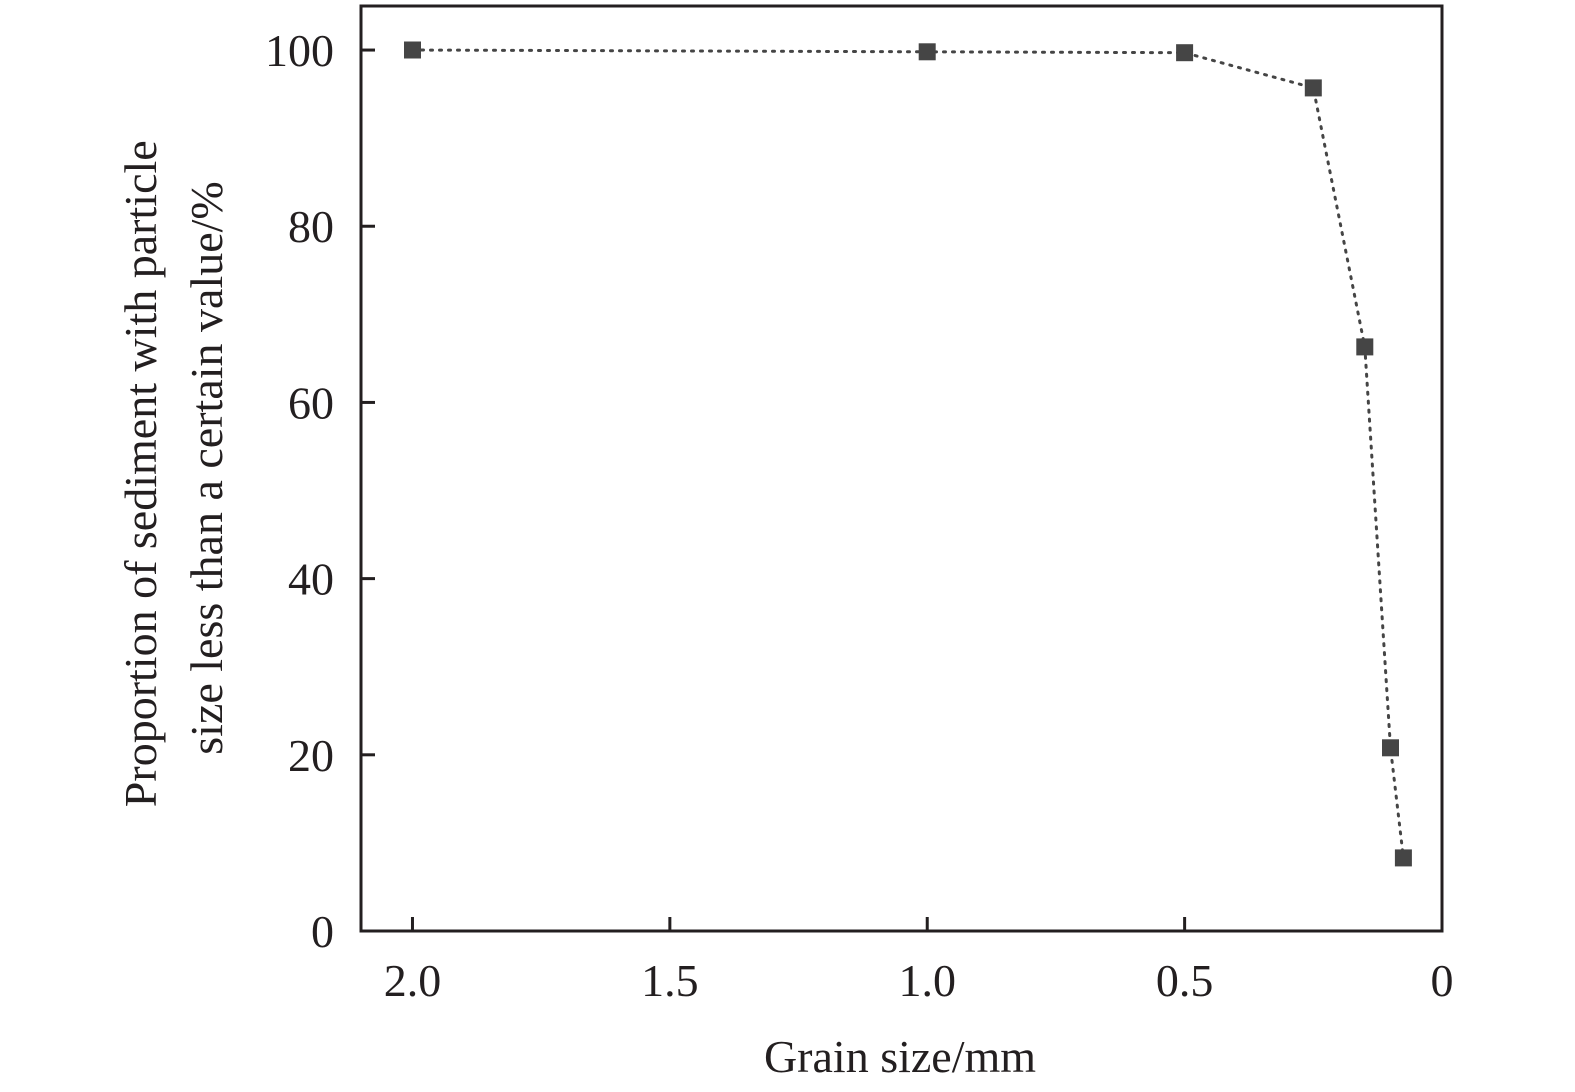 The height and width of the screenshot is (1092, 1575). I want to click on y-tick-label: 60, so click(311, 402).